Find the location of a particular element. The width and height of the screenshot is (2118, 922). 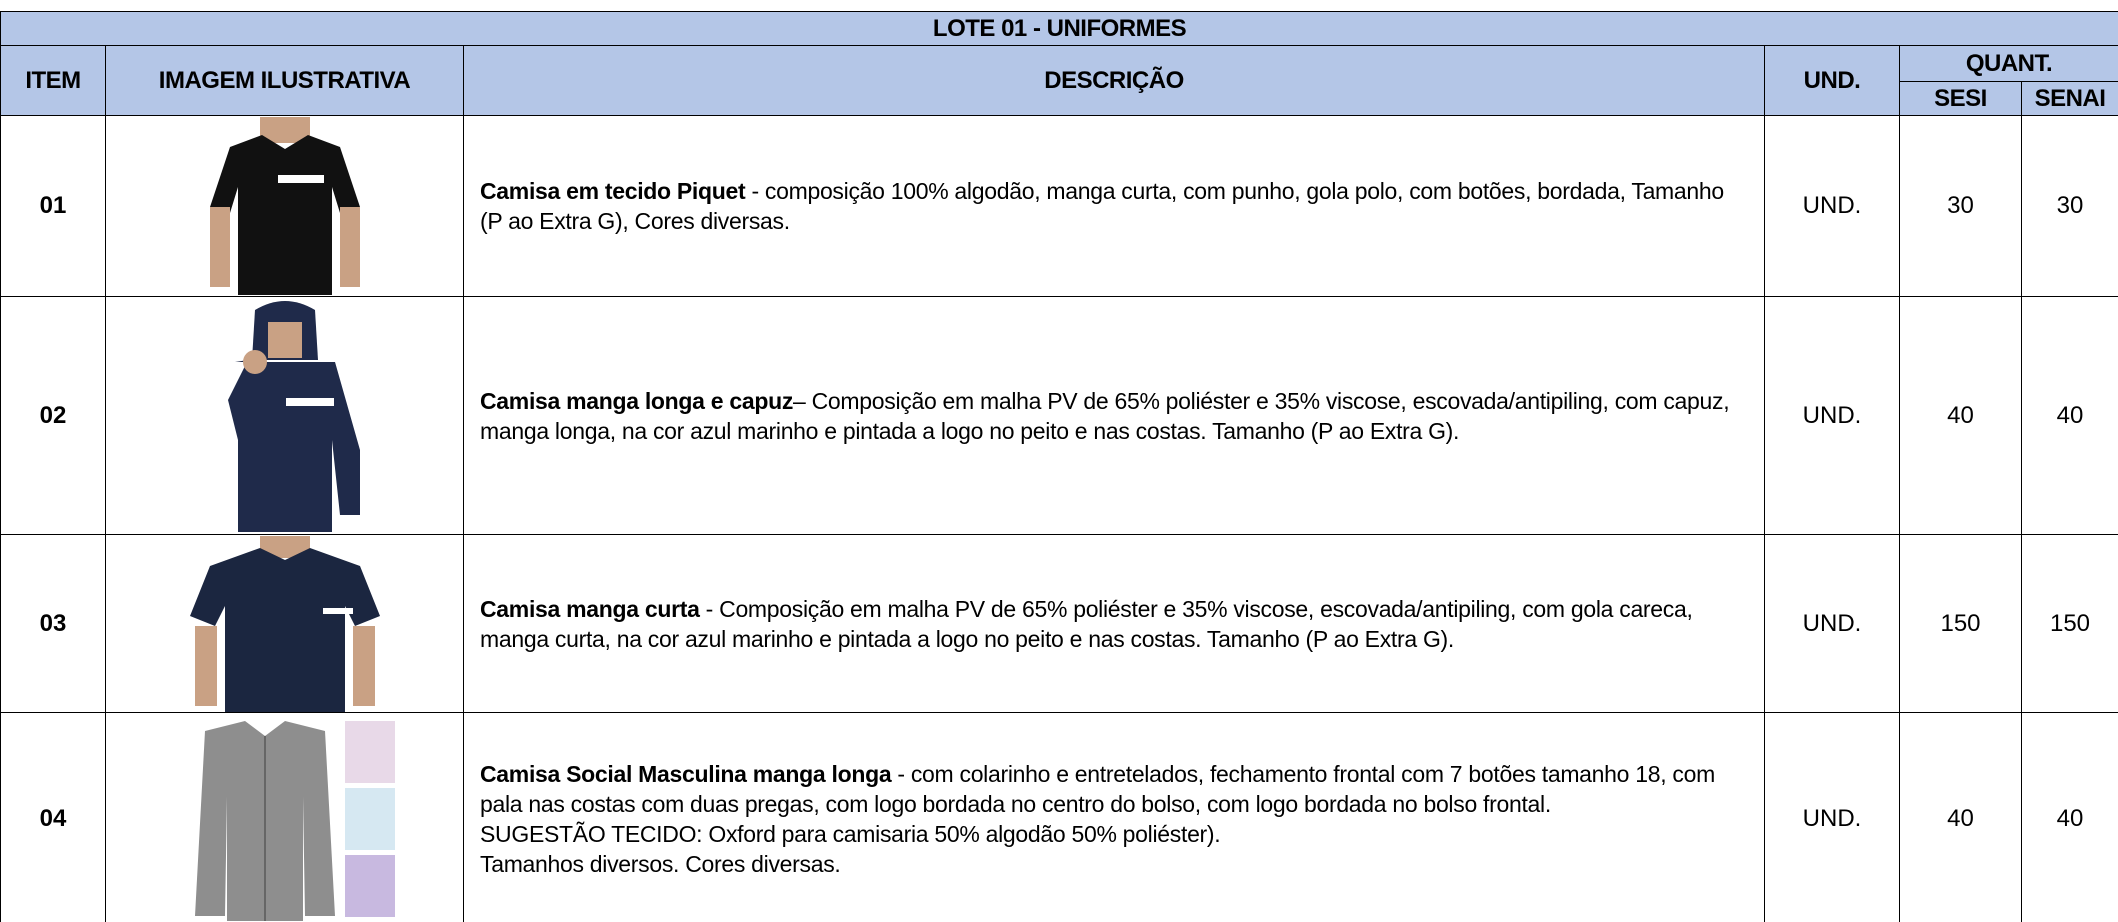

item-number: 03 is located at coordinates (53, 623).